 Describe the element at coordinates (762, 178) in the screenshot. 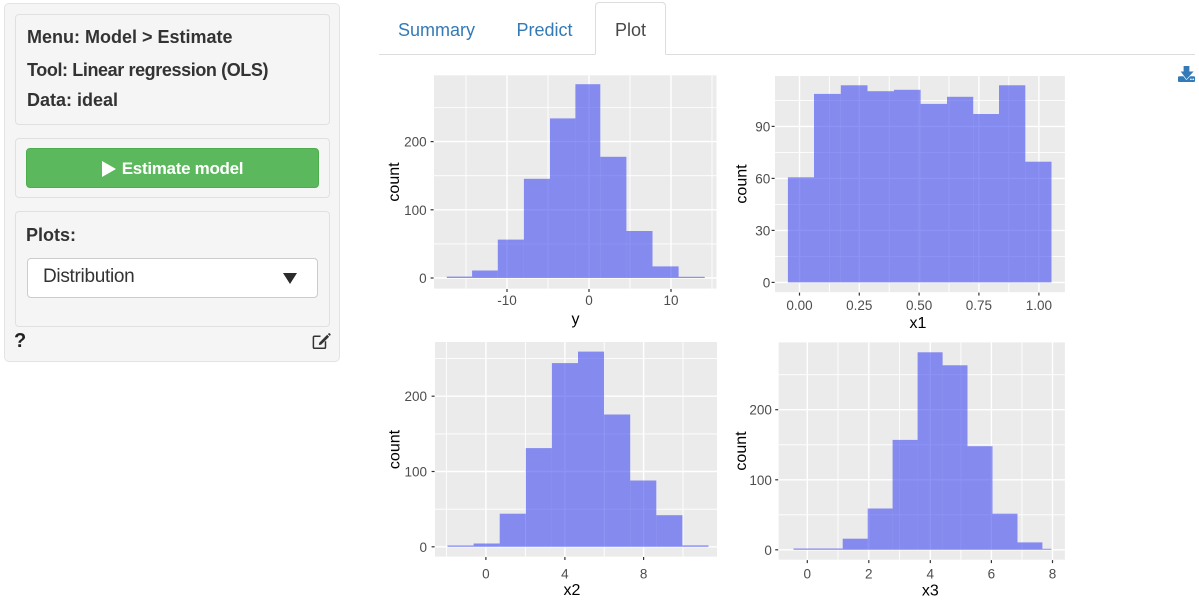

I see `svg-text: 60` at that location.